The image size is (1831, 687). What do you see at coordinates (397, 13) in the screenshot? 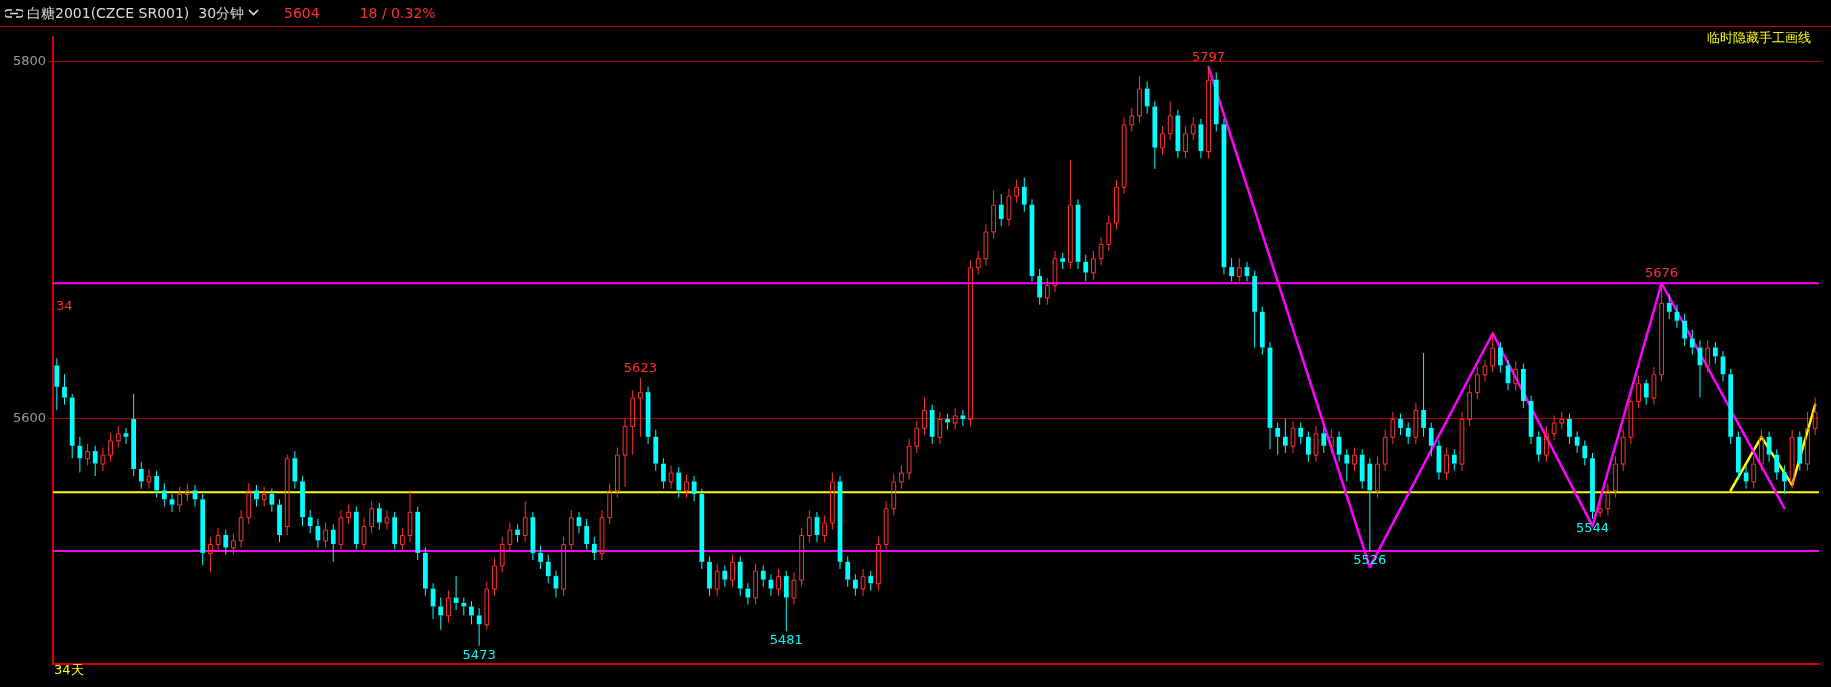
I see `text: 18 / 0.32%` at bounding box center [397, 13].